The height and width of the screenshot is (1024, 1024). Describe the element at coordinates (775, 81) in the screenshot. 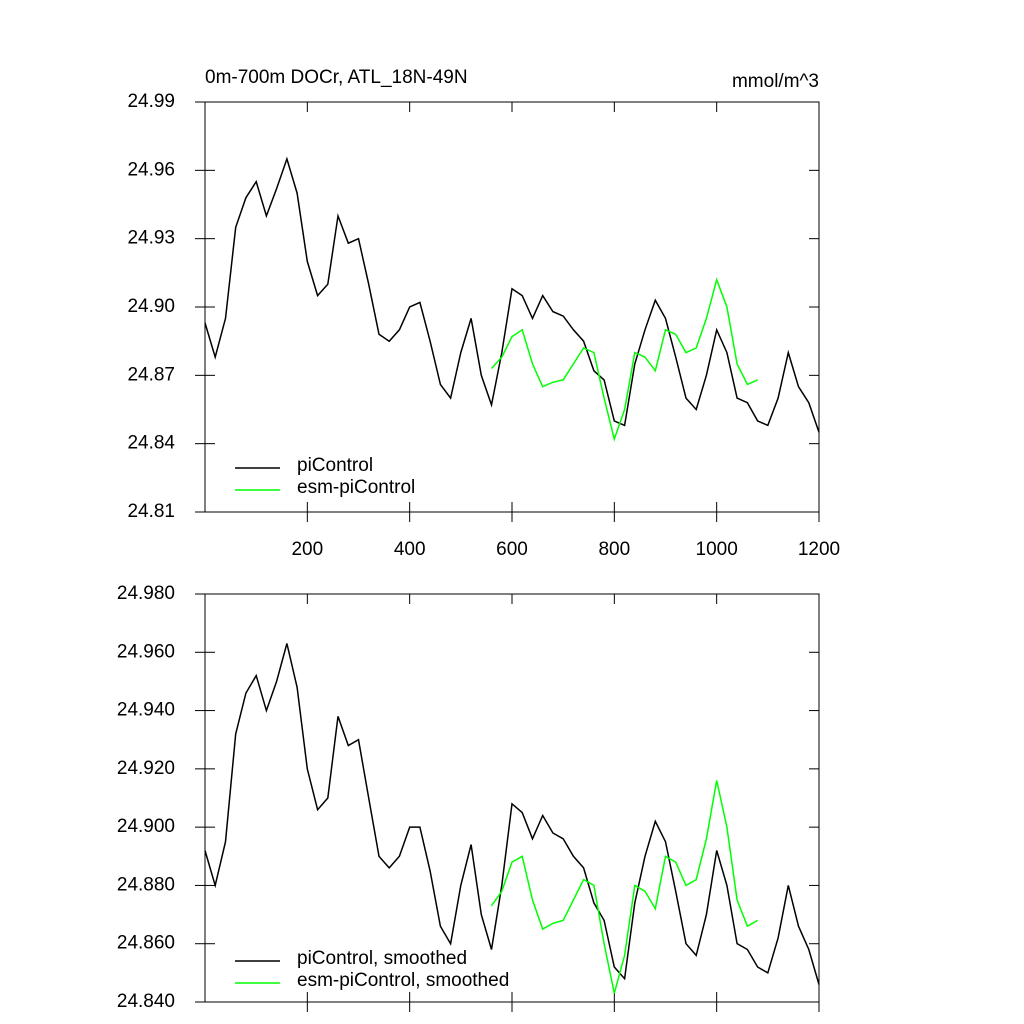

I see `units-label: mmol/m^3` at that location.